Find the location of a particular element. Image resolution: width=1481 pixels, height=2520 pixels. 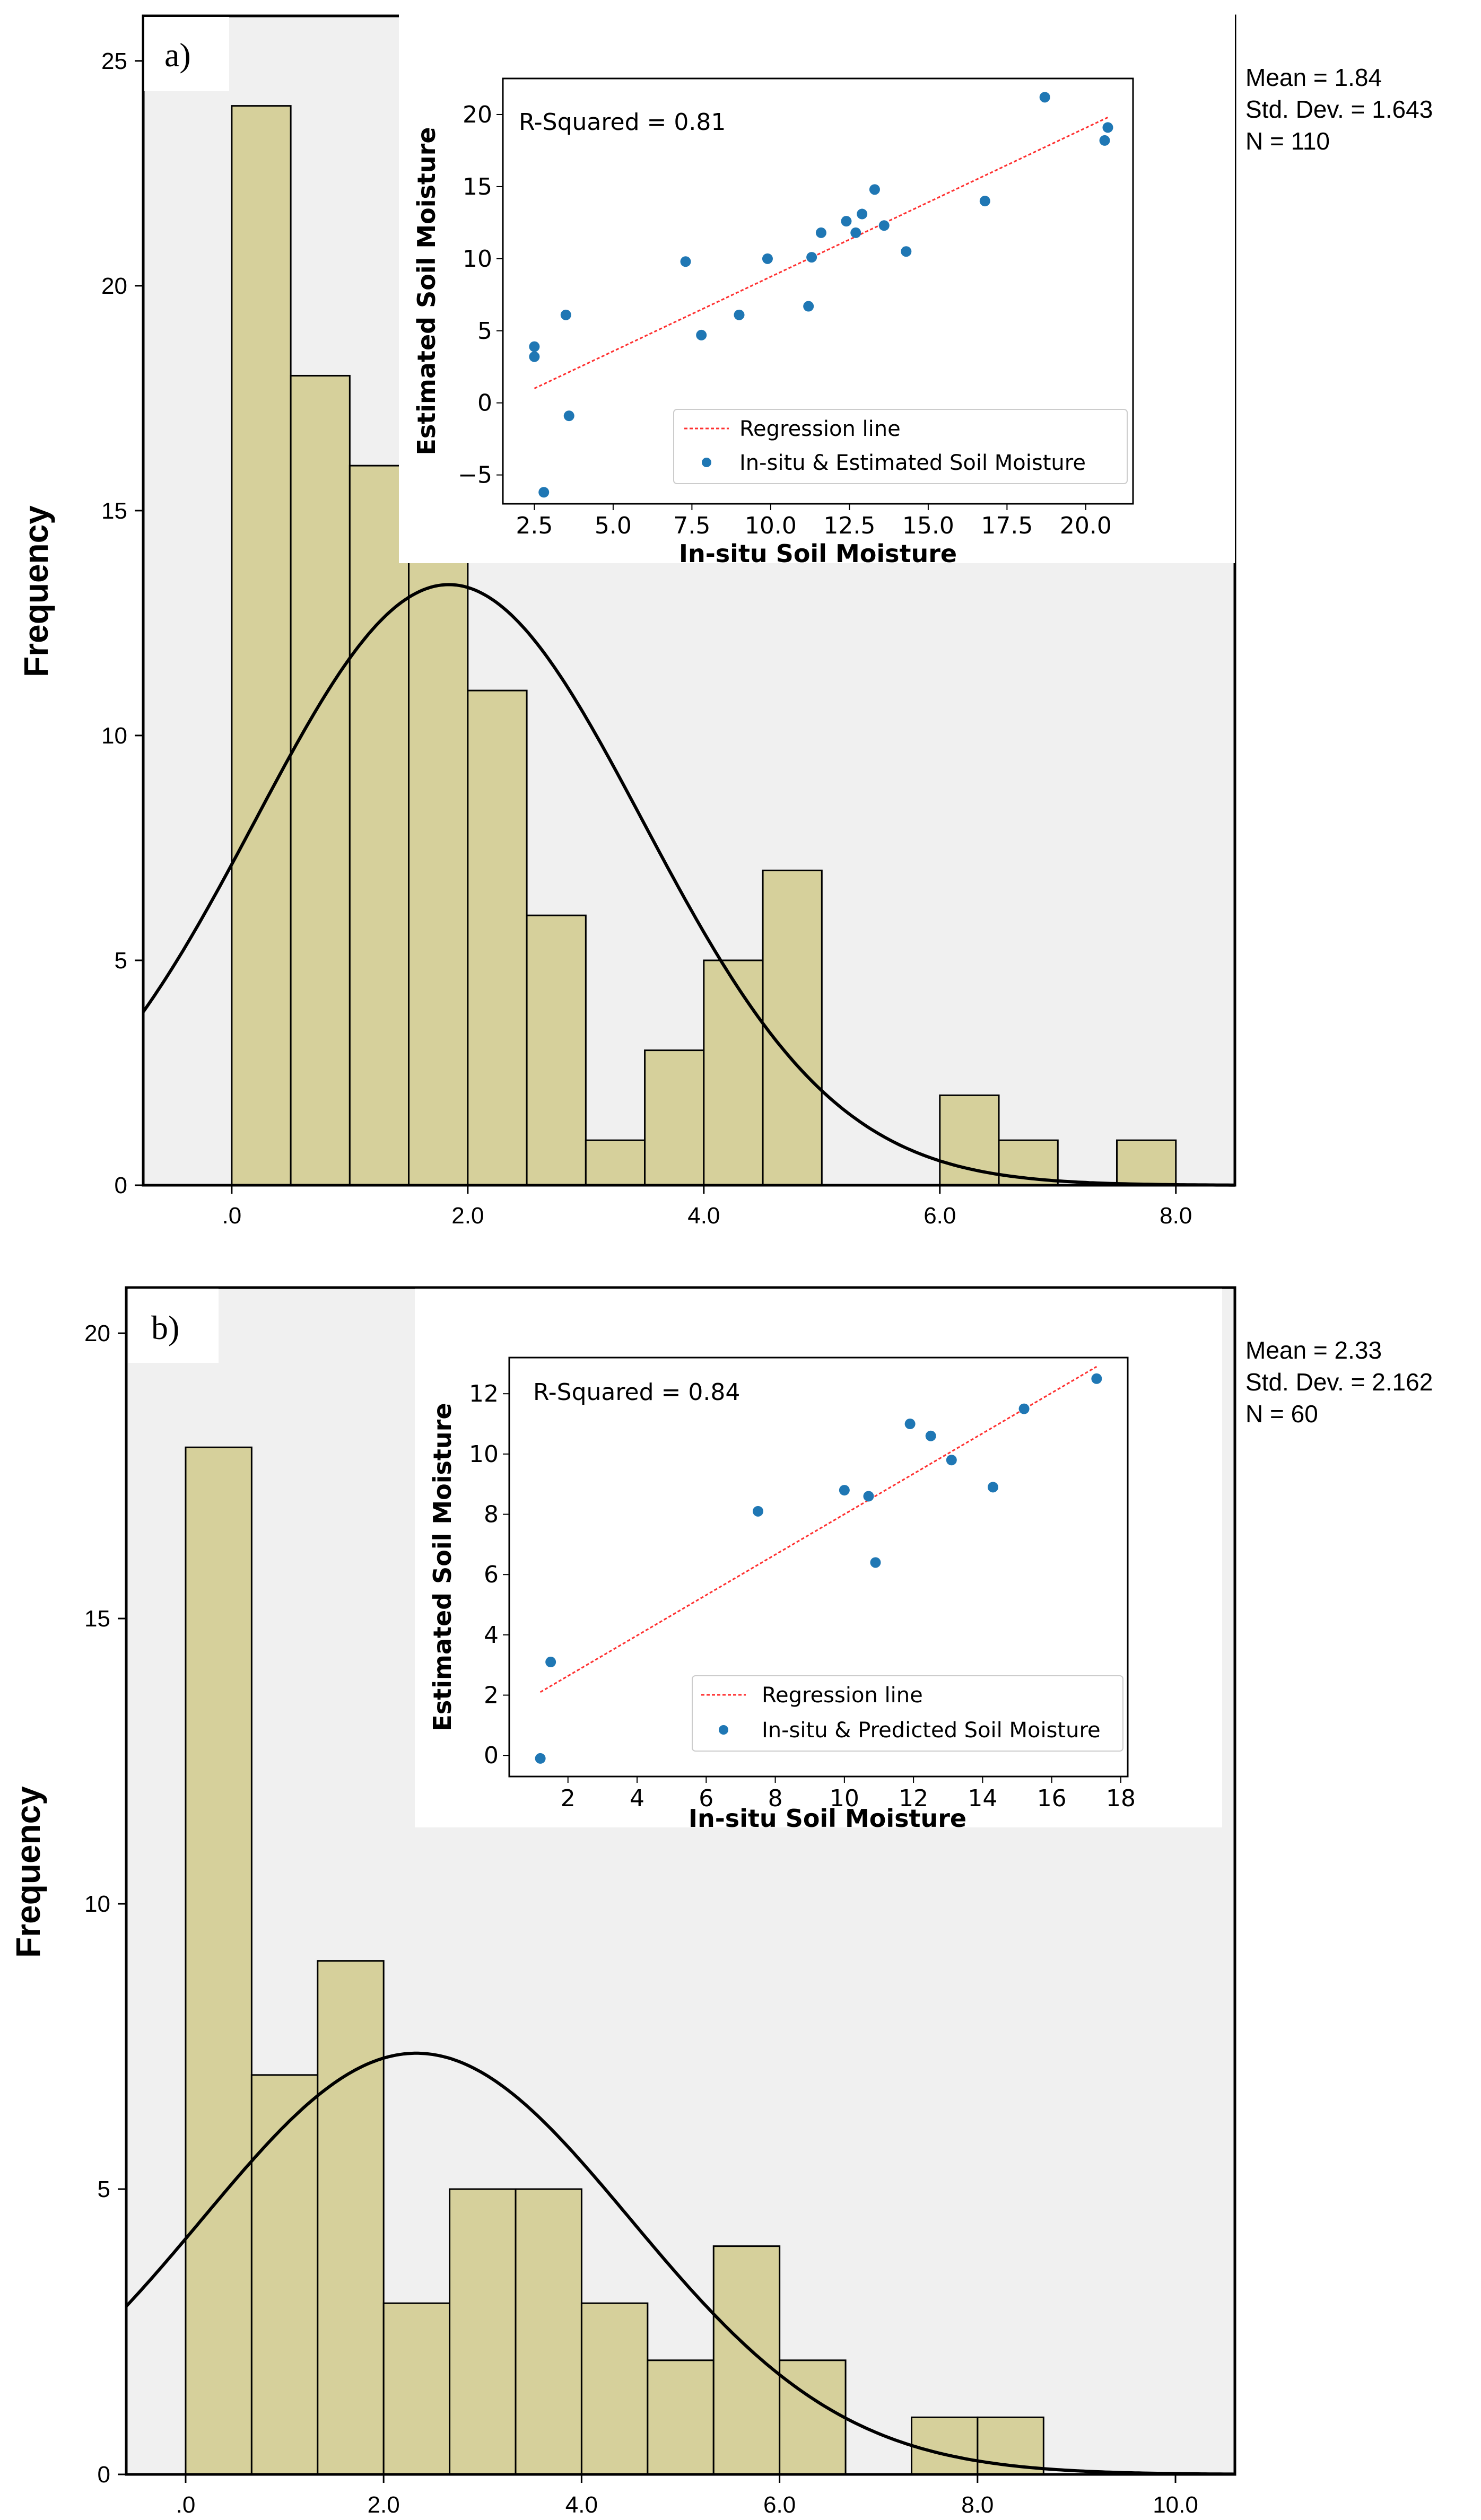

panel-label: a) is located at coordinates (177, 55).